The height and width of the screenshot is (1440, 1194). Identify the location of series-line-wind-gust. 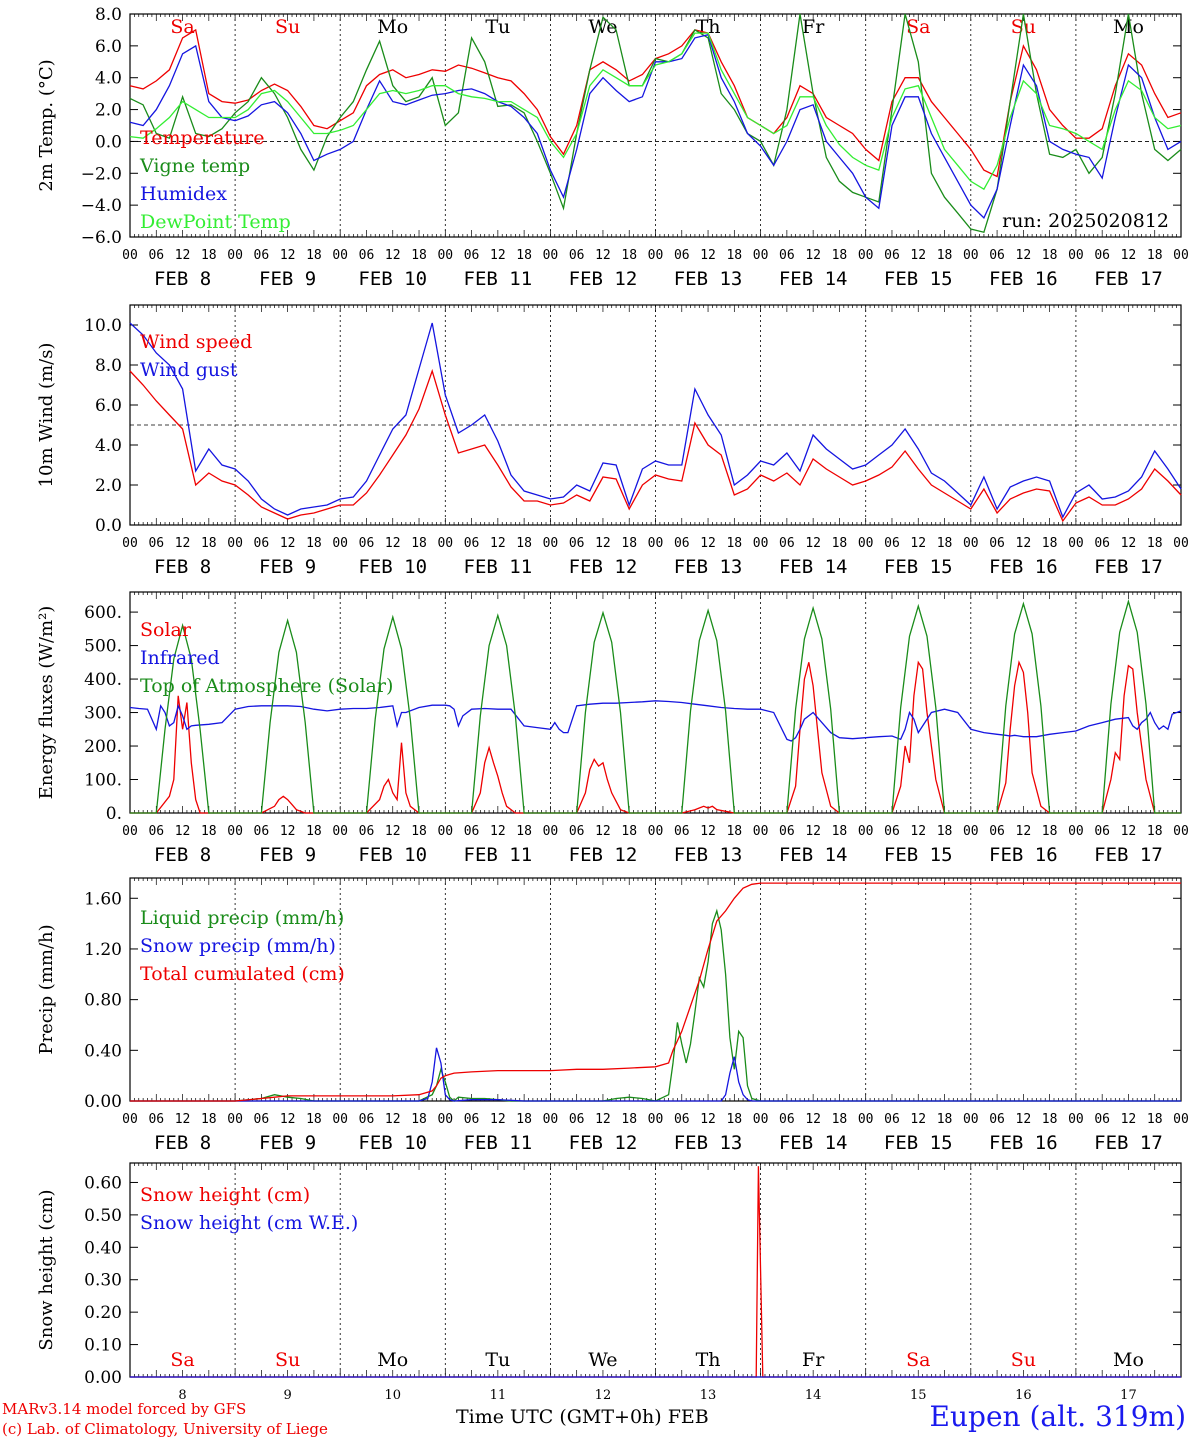
(655, 420).